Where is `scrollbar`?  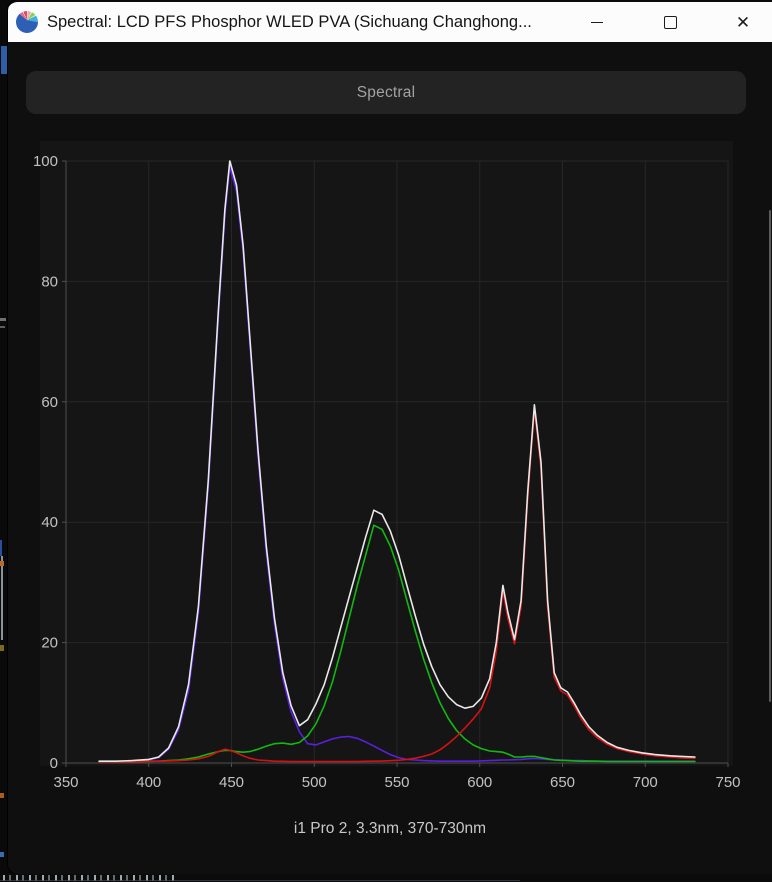 scrollbar is located at coordinates (770, 456).